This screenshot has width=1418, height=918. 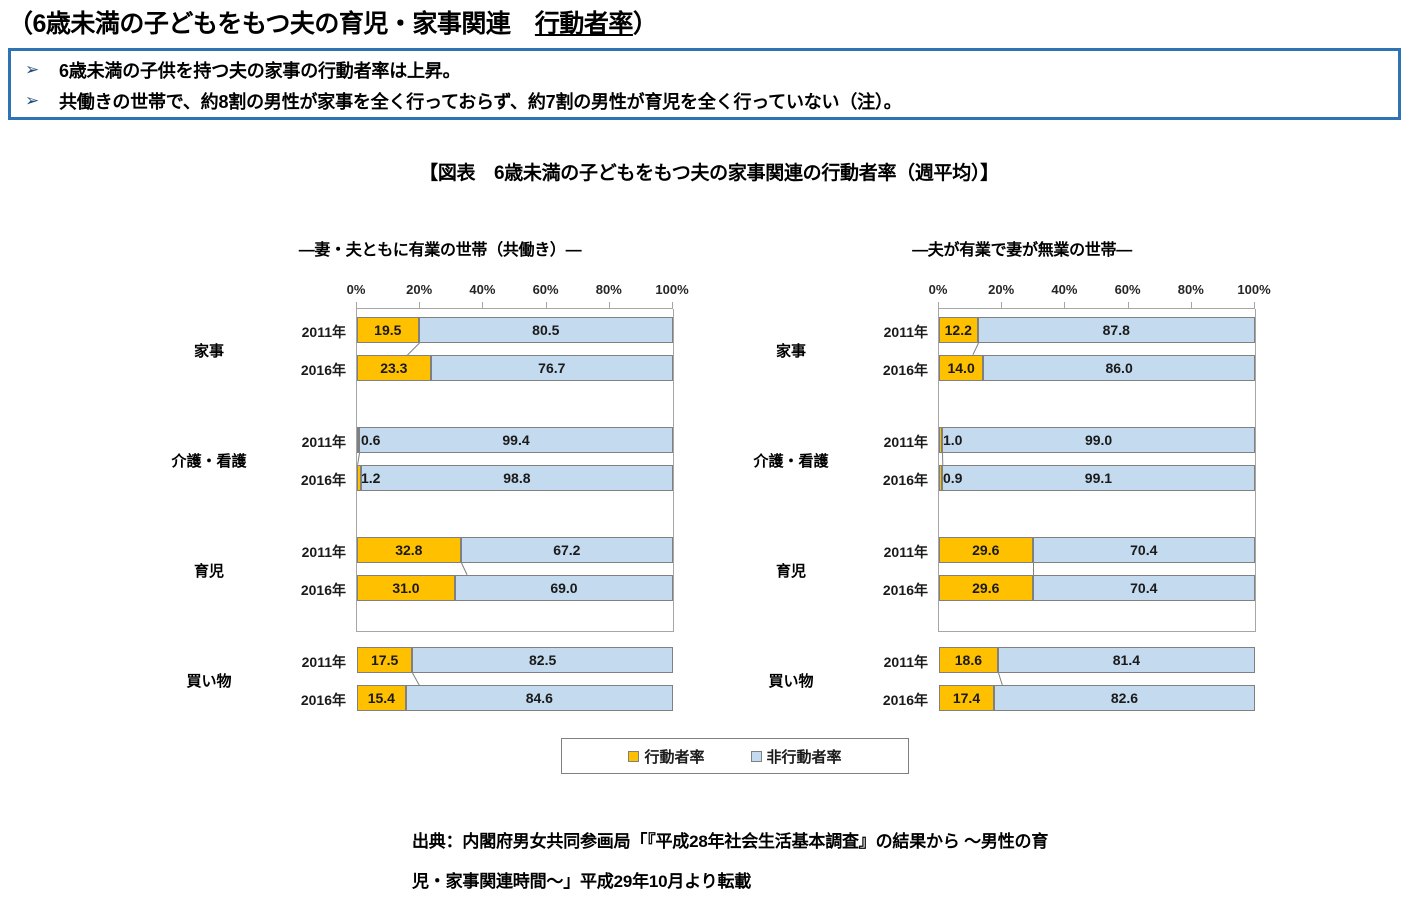 What do you see at coordinates (1116, 330) in the screenshot?
I see `bar-value-label-inactive: 87.8` at bounding box center [1116, 330].